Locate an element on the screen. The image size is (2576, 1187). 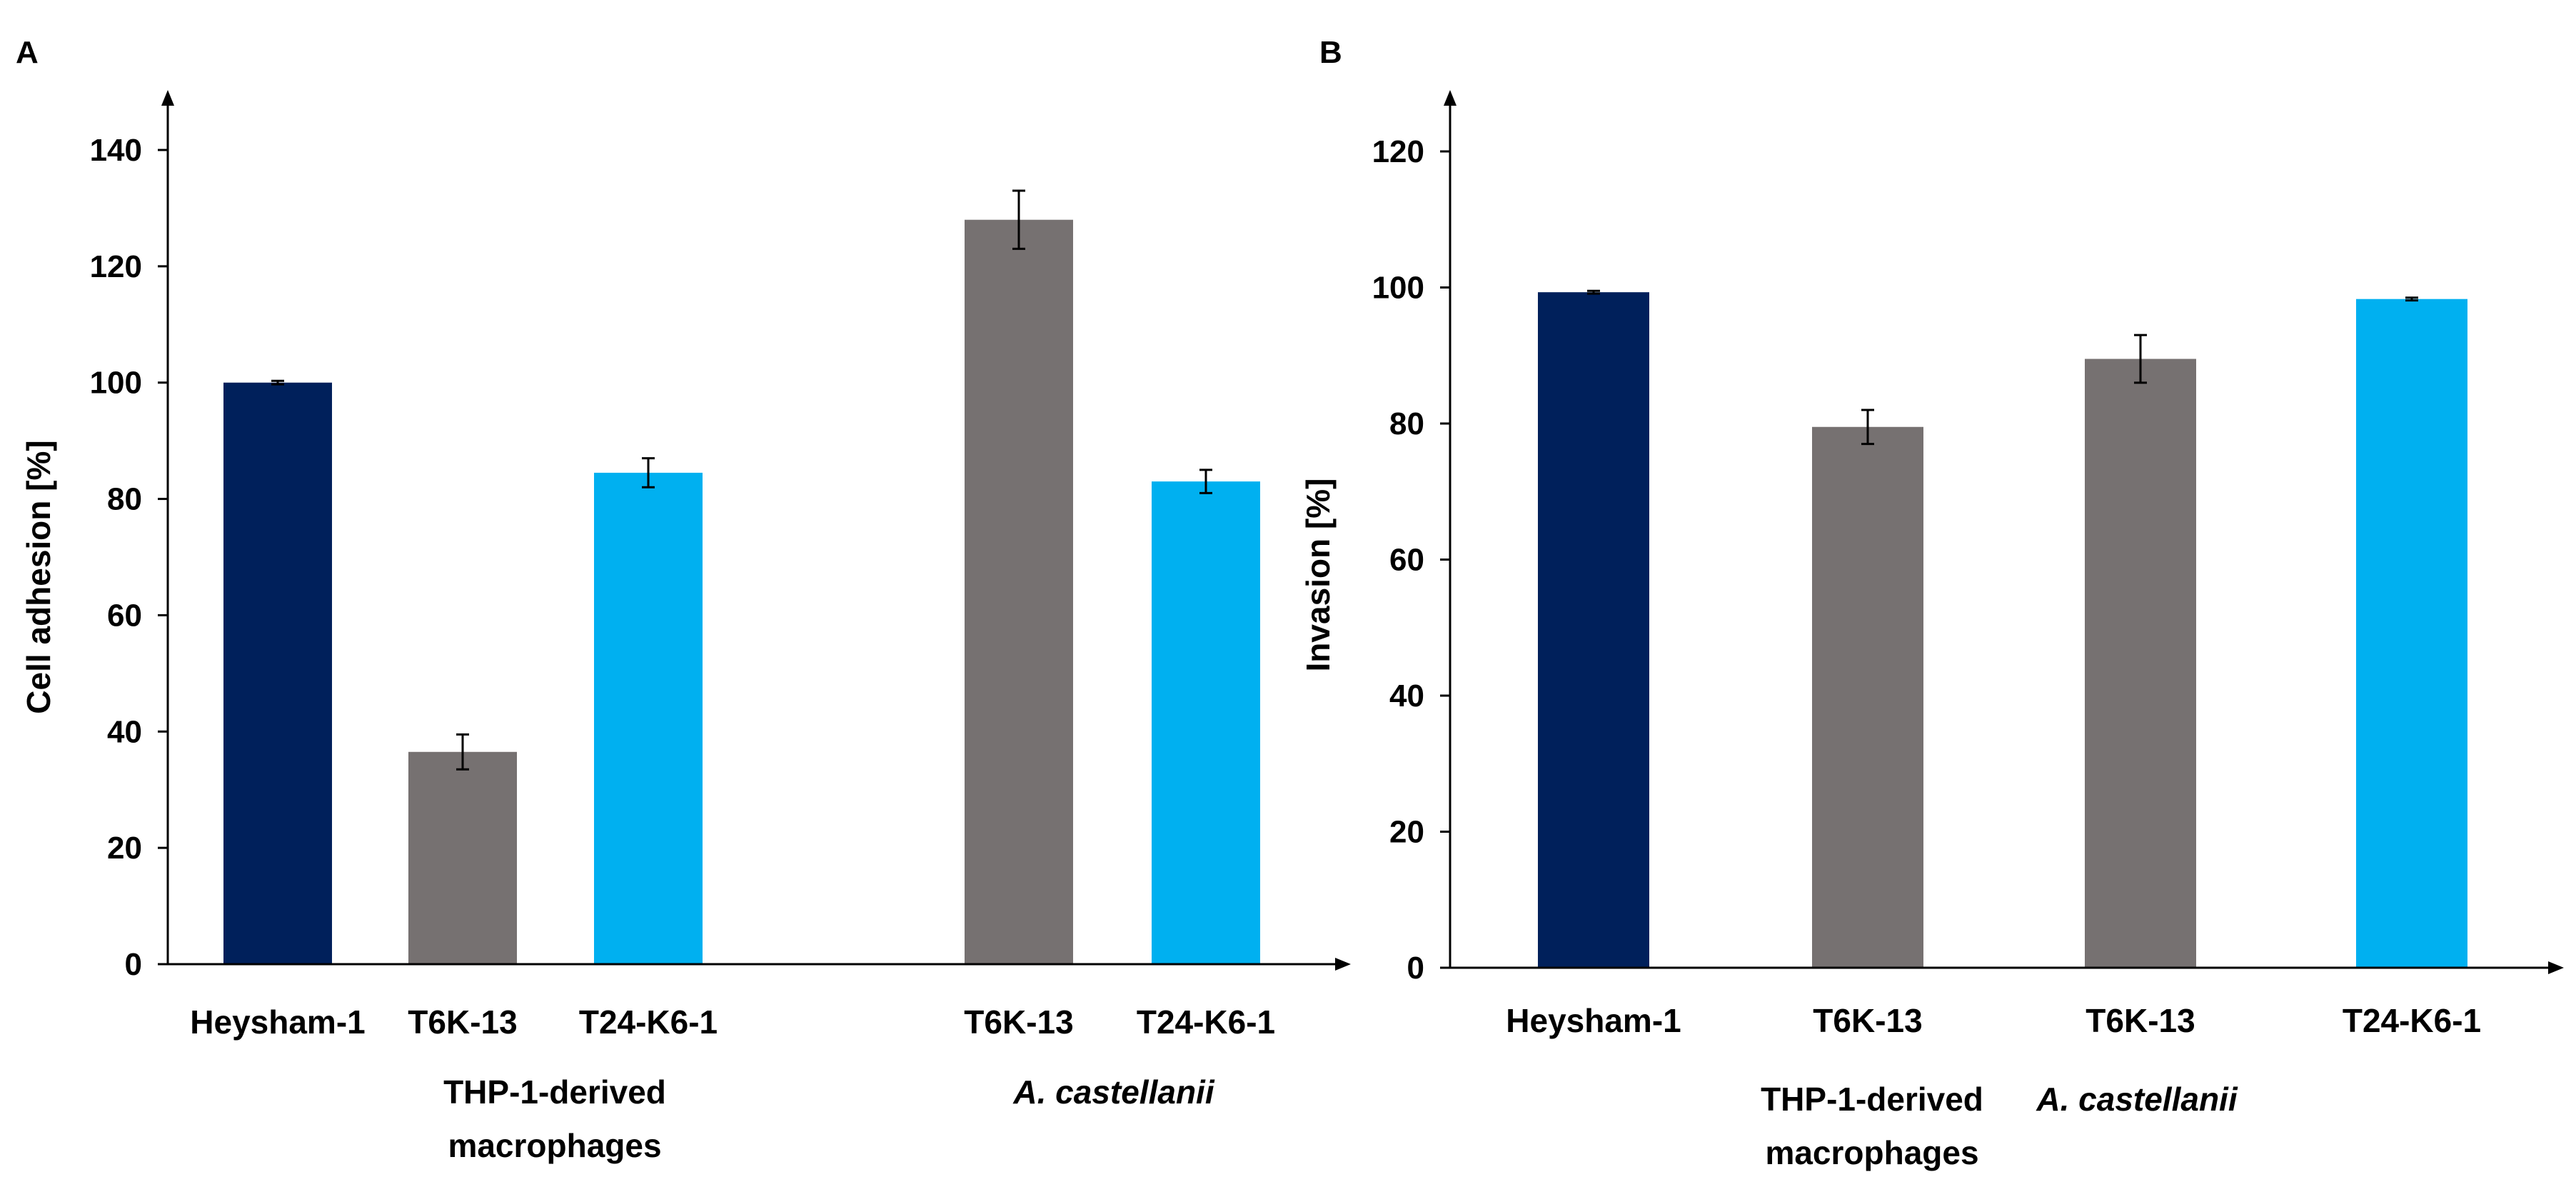
panel-a-y-tick-label: 0 is located at coordinates (133, 964).